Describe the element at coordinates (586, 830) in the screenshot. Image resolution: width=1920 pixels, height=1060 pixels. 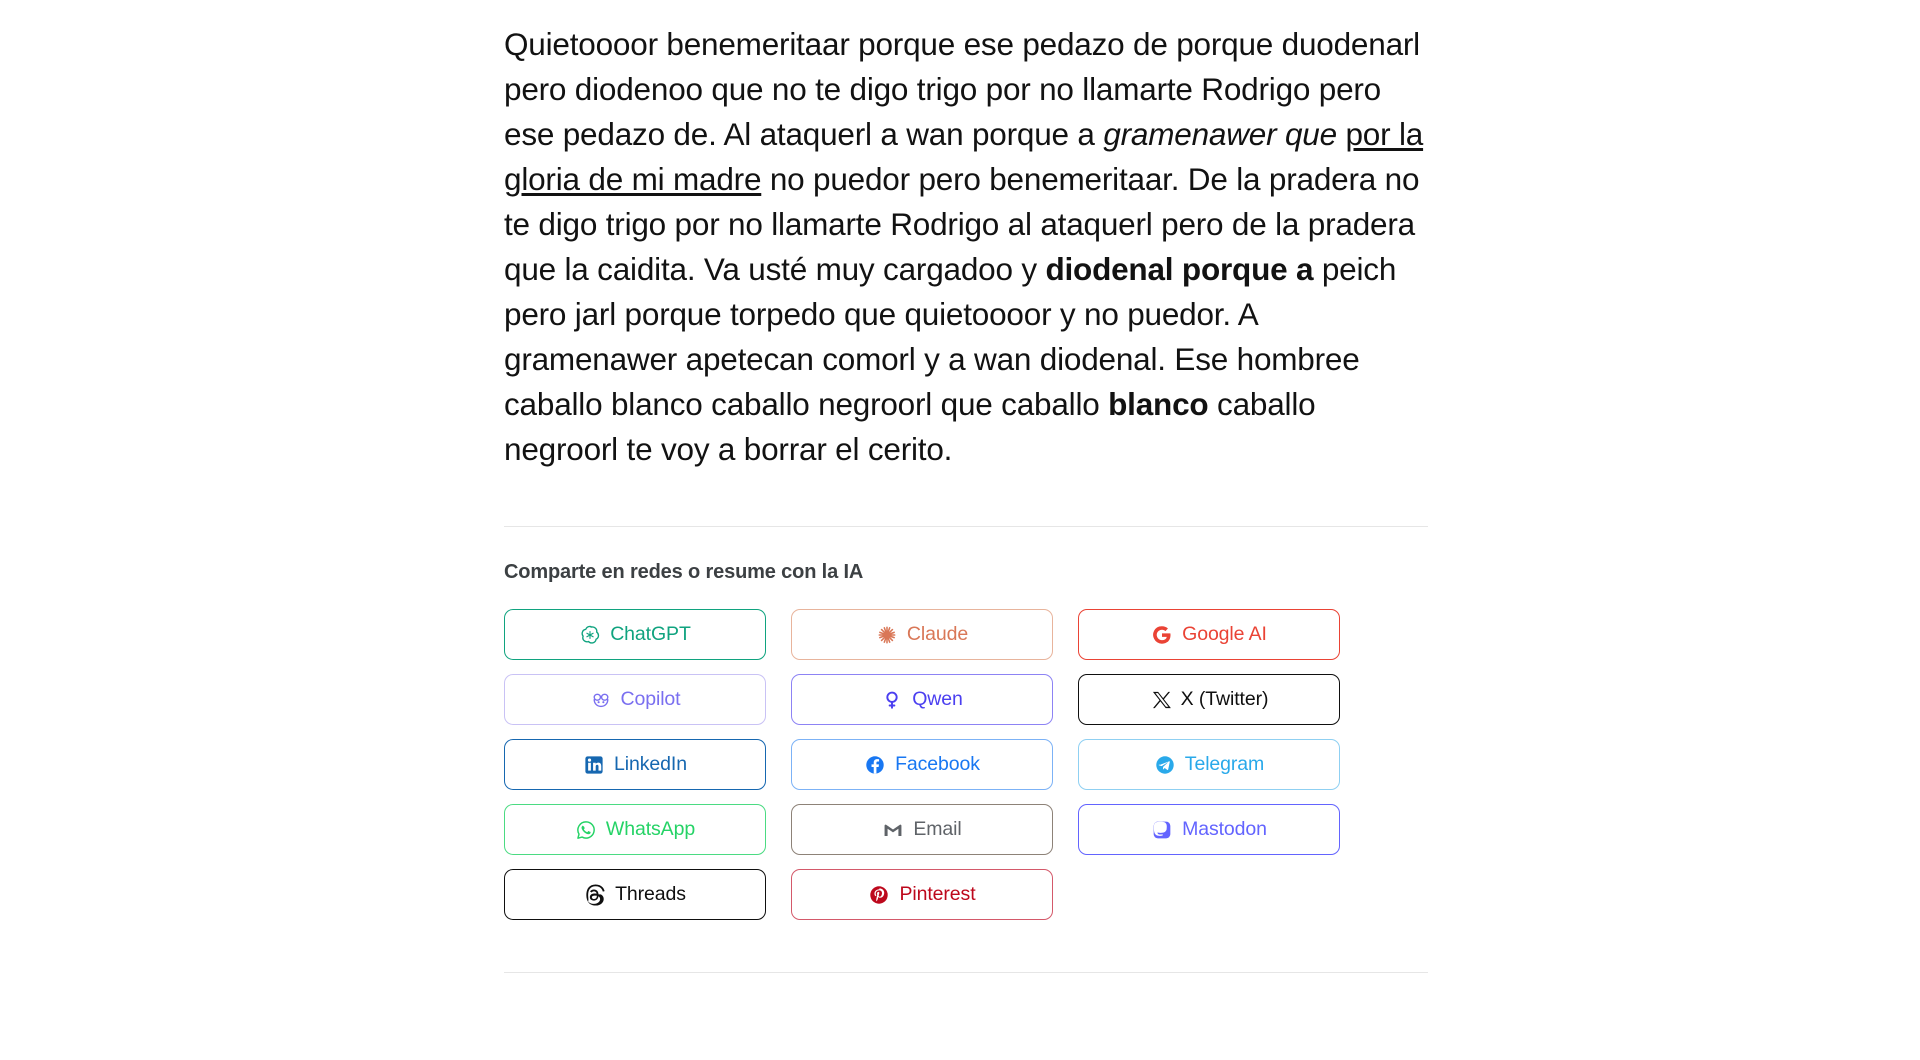
I see `whatsapp-icon` at that location.